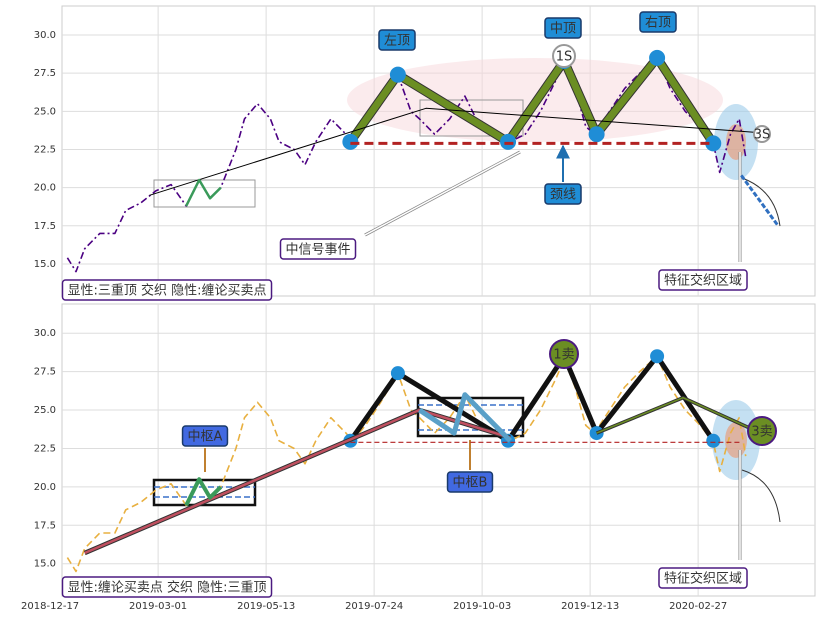 The image size is (822, 617). I want to click on annotation-text: 中枢A, so click(205, 437).